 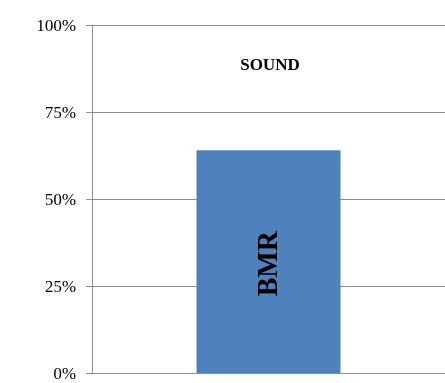 What do you see at coordinates (270, 64) in the screenshot?
I see `chart-title: SOUND` at bounding box center [270, 64].